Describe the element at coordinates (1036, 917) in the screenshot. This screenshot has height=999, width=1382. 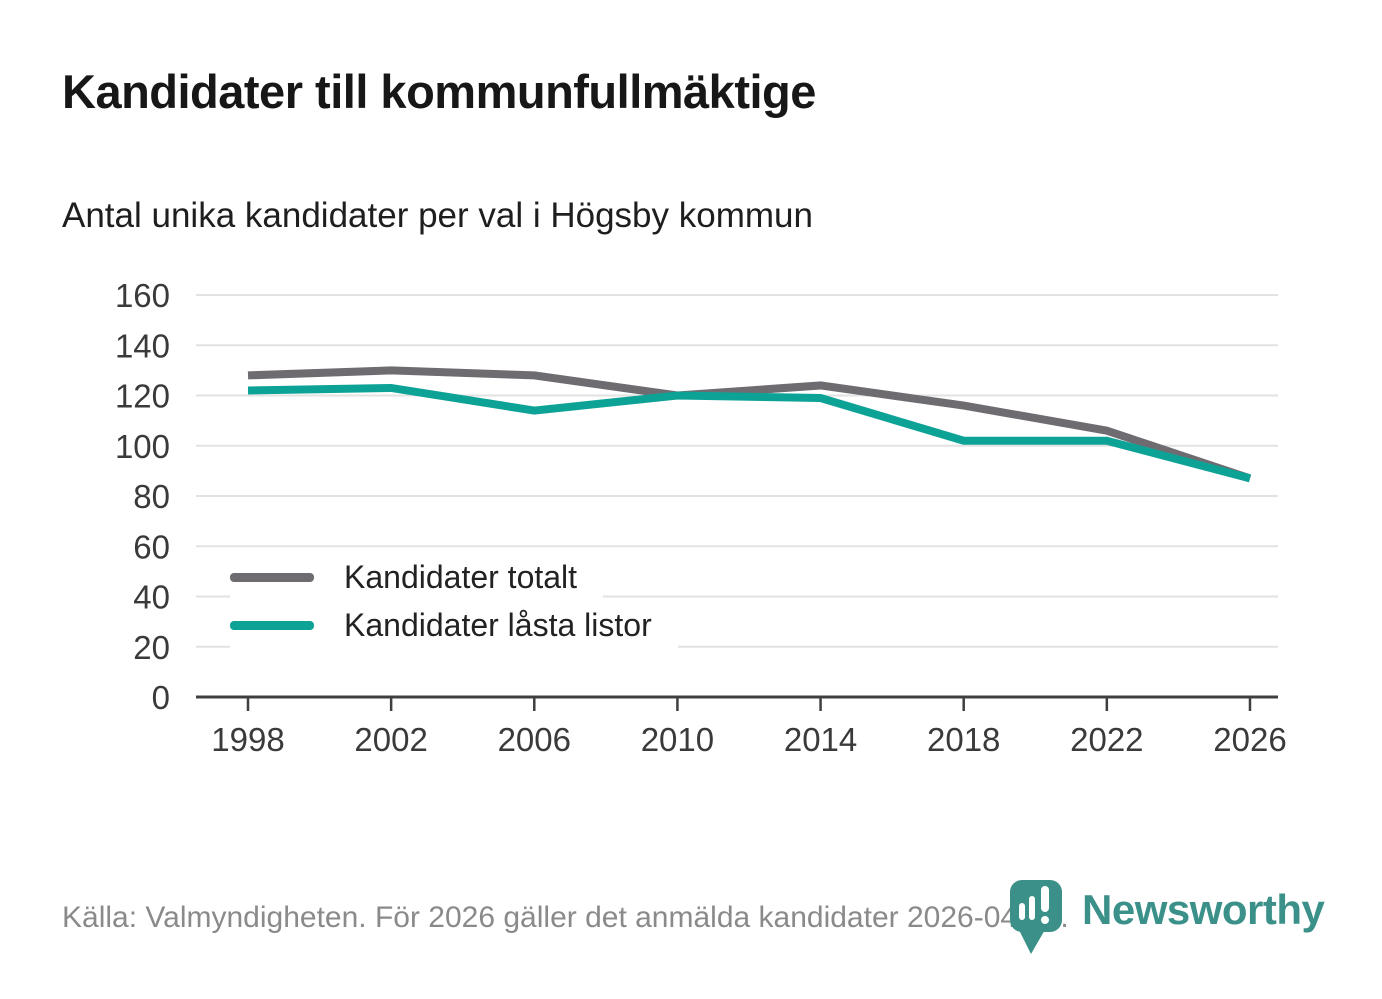
I see `newsworthy-logo-icon` at that location.